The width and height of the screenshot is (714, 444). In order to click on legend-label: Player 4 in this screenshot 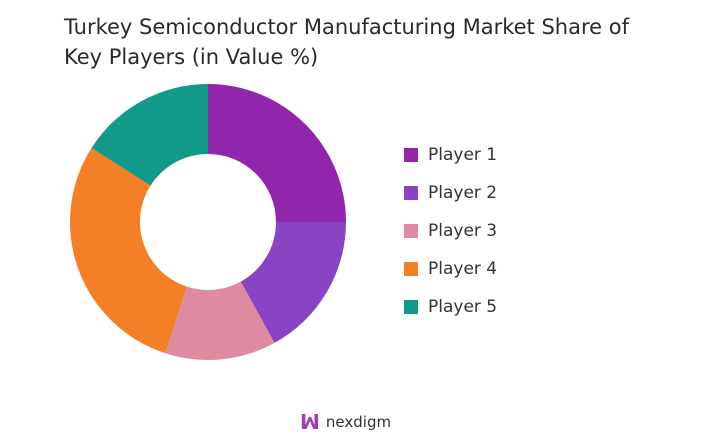, I will do `click(463, 269)`.